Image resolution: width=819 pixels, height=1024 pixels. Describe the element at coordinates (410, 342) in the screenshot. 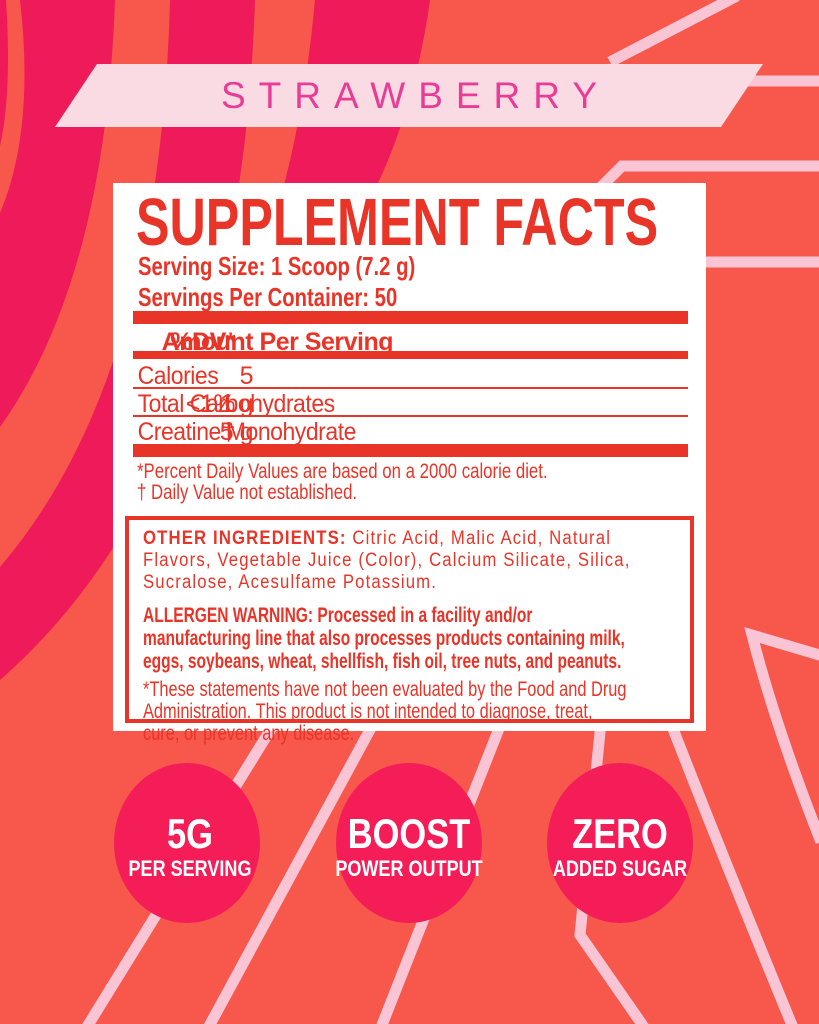

I see `table-header-row: Amount Per Serving %DV*` at that location.